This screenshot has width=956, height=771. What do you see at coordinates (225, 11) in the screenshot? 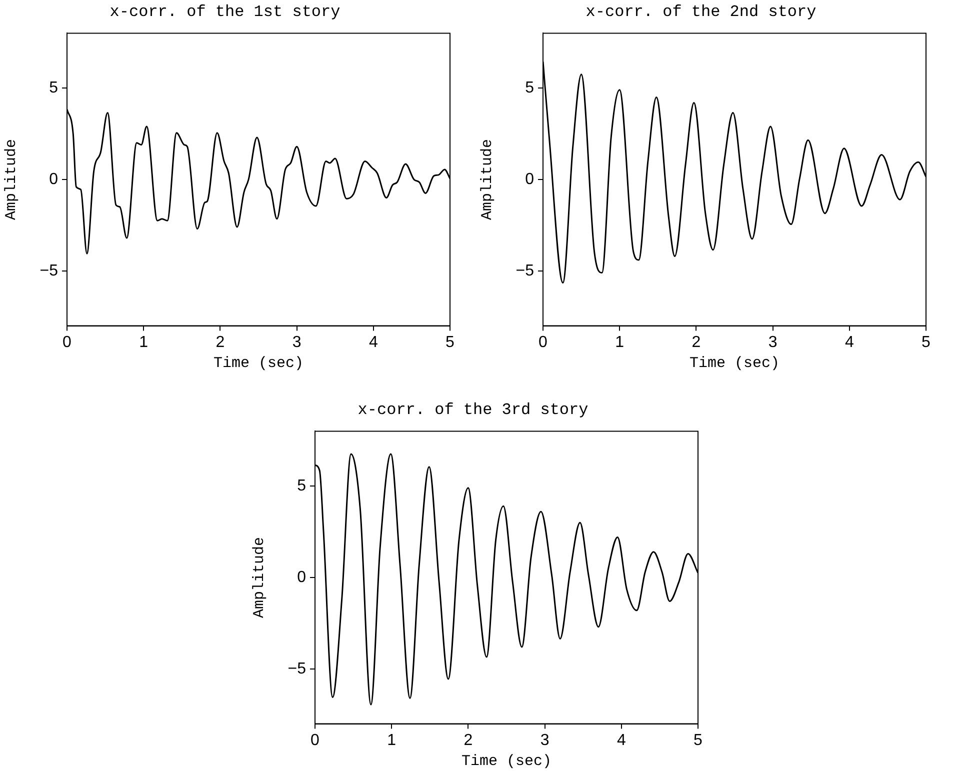
I see `chart-title: x-corr. of the 1st story` at bounding box center [225, 11].